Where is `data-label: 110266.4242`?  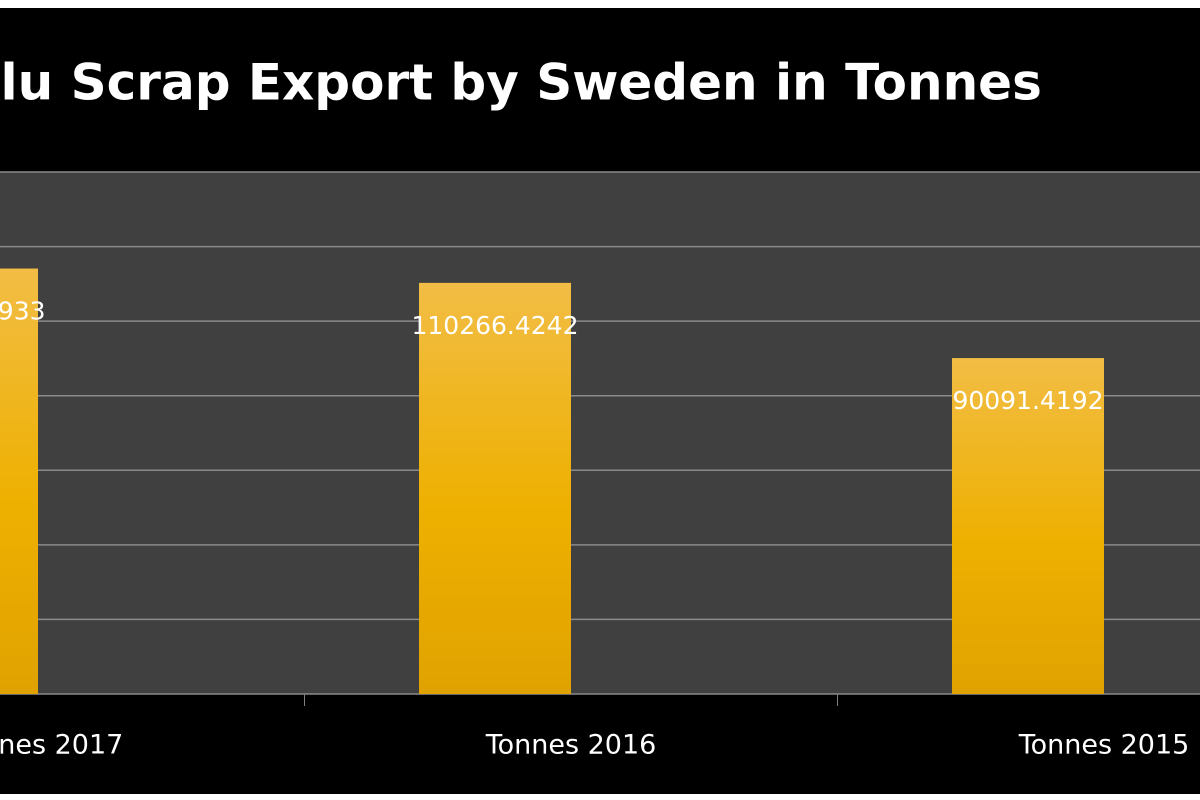
data-label: 110266.4242 is located at coordinates (494, 325).